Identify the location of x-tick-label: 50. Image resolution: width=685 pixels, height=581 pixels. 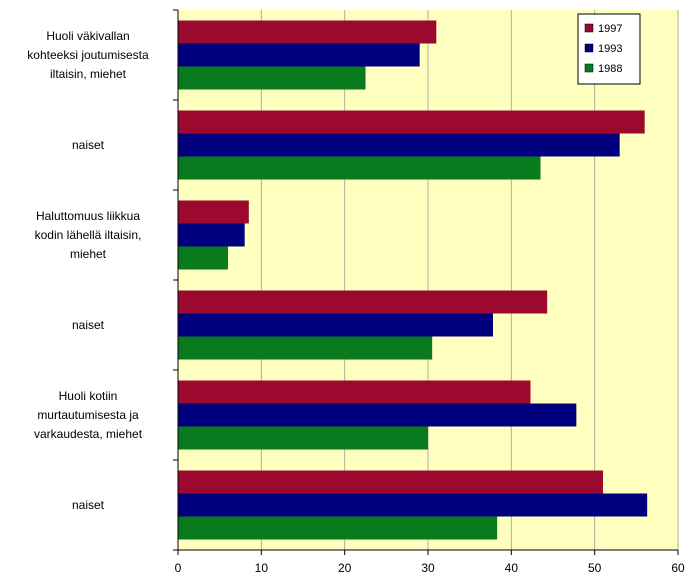
(595, 568).